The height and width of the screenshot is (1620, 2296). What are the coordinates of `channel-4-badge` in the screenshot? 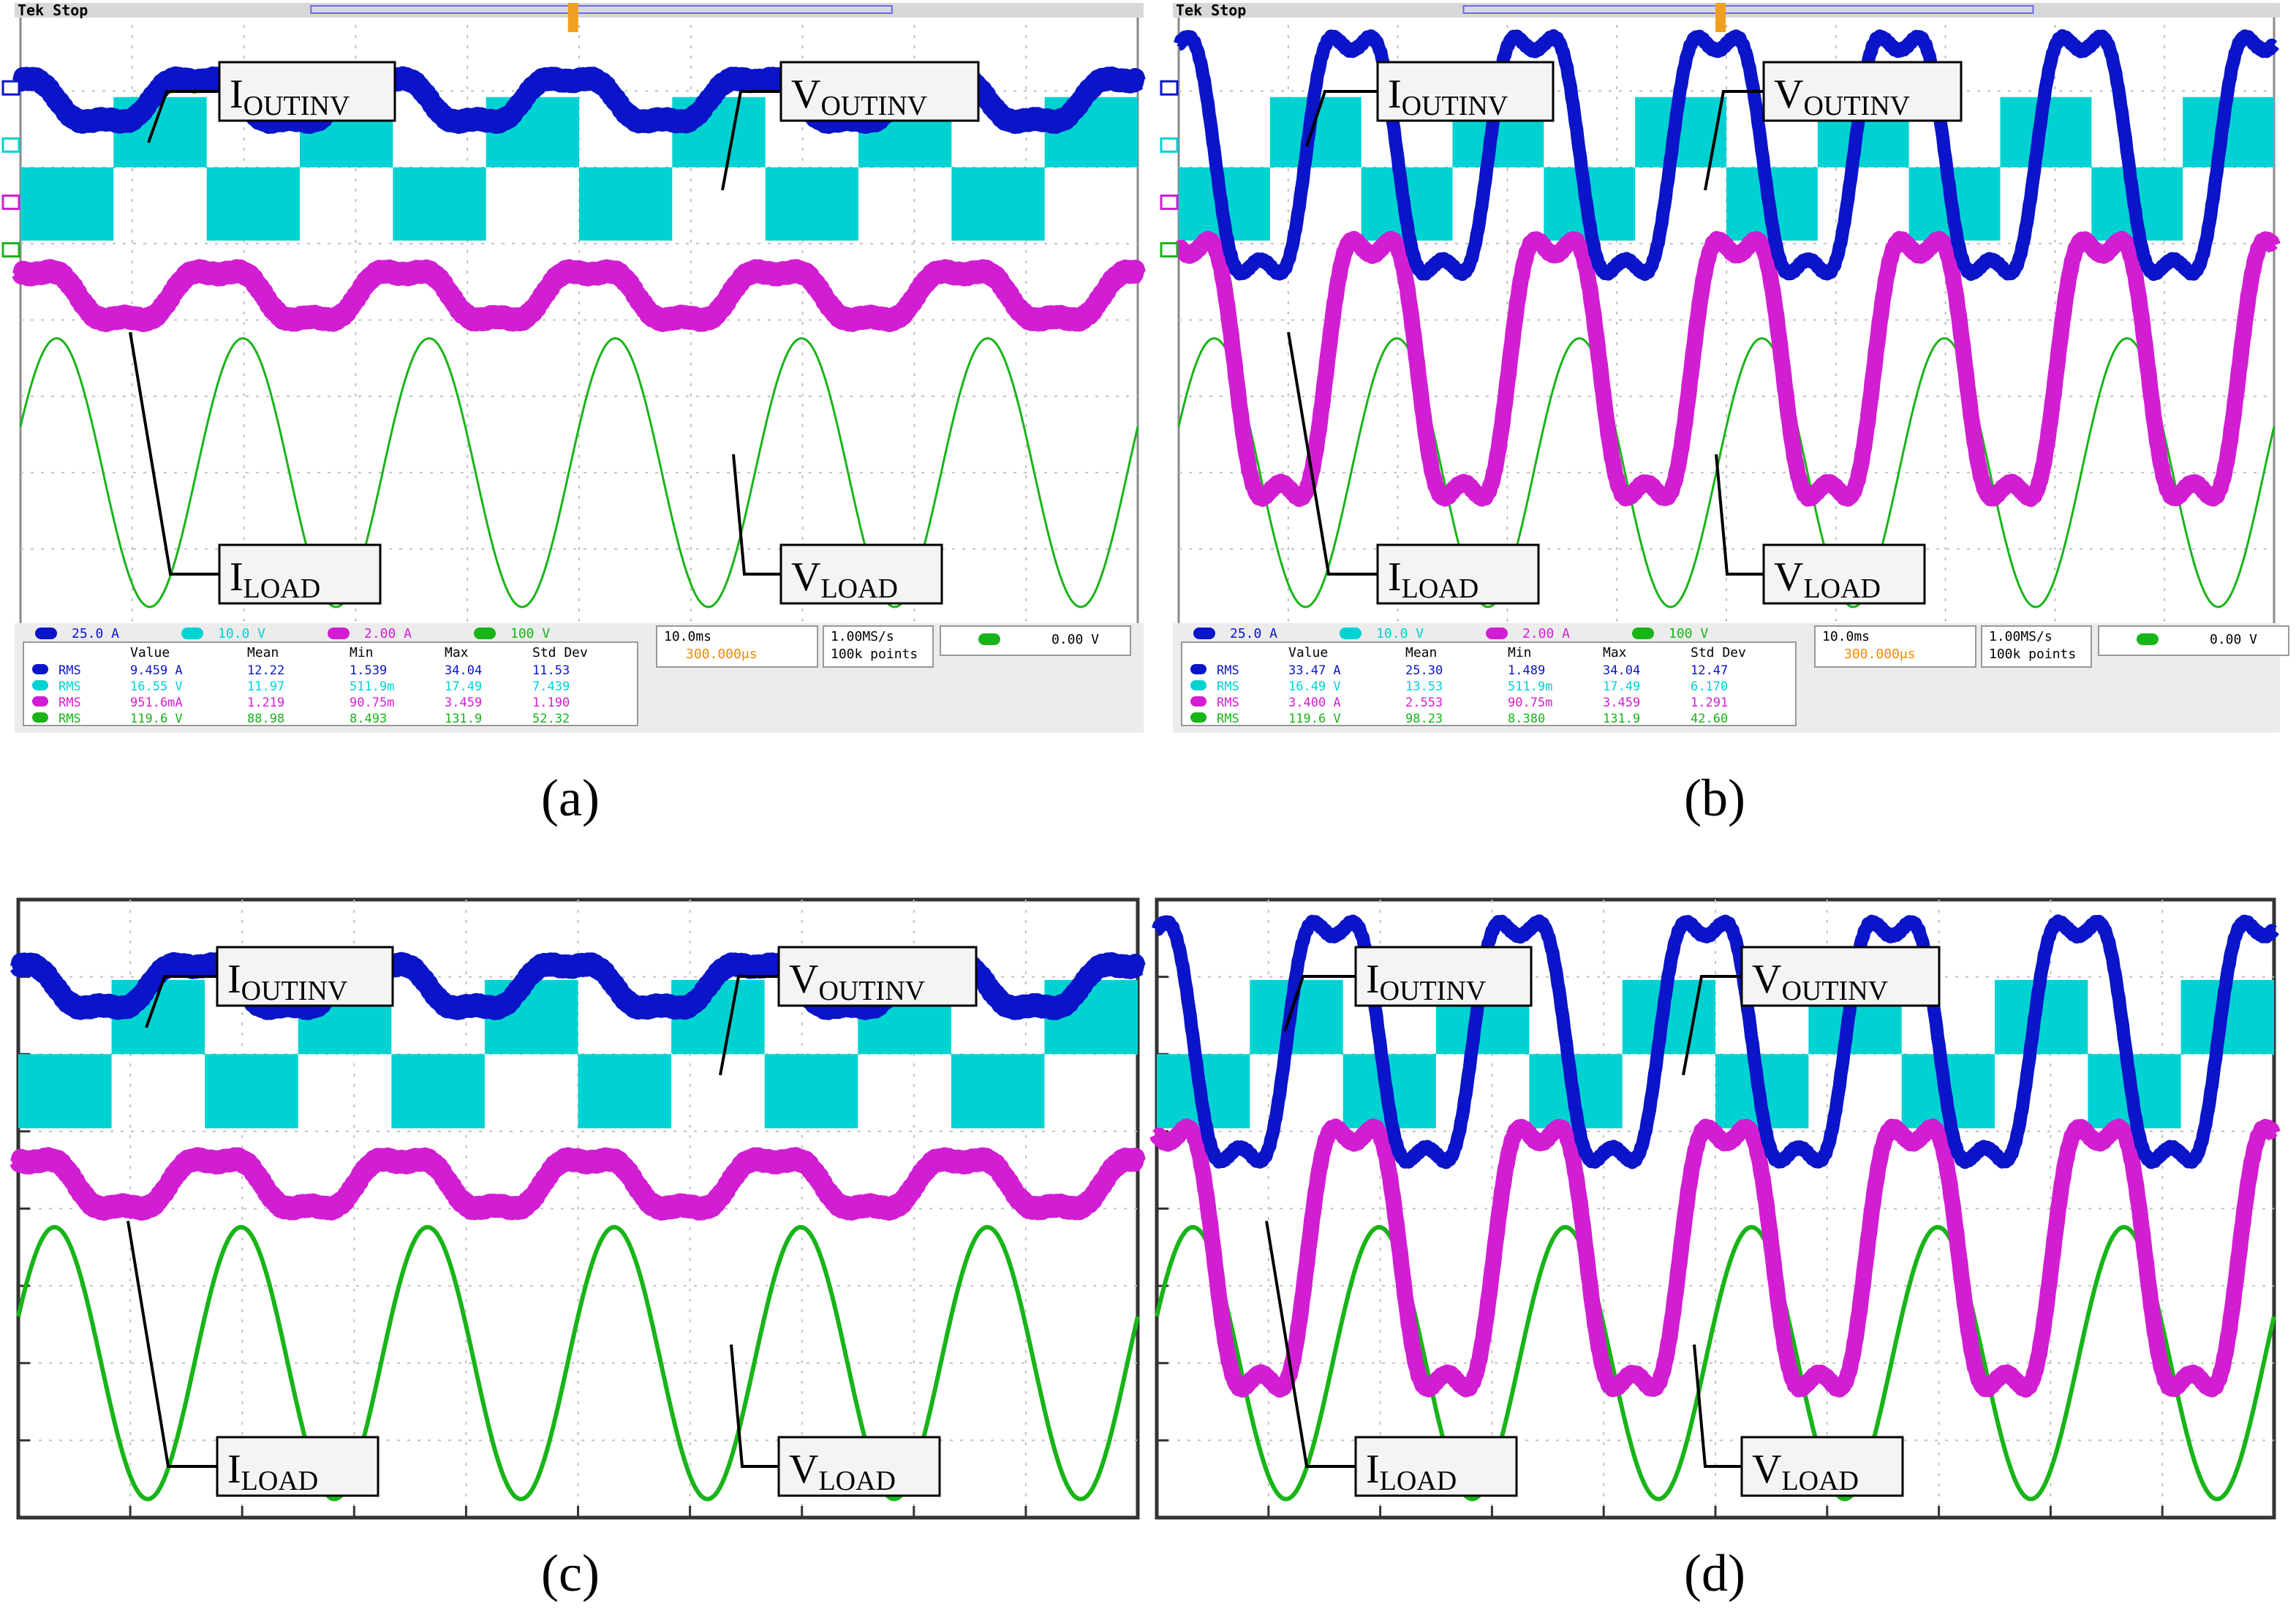 It's located at (485, 633).